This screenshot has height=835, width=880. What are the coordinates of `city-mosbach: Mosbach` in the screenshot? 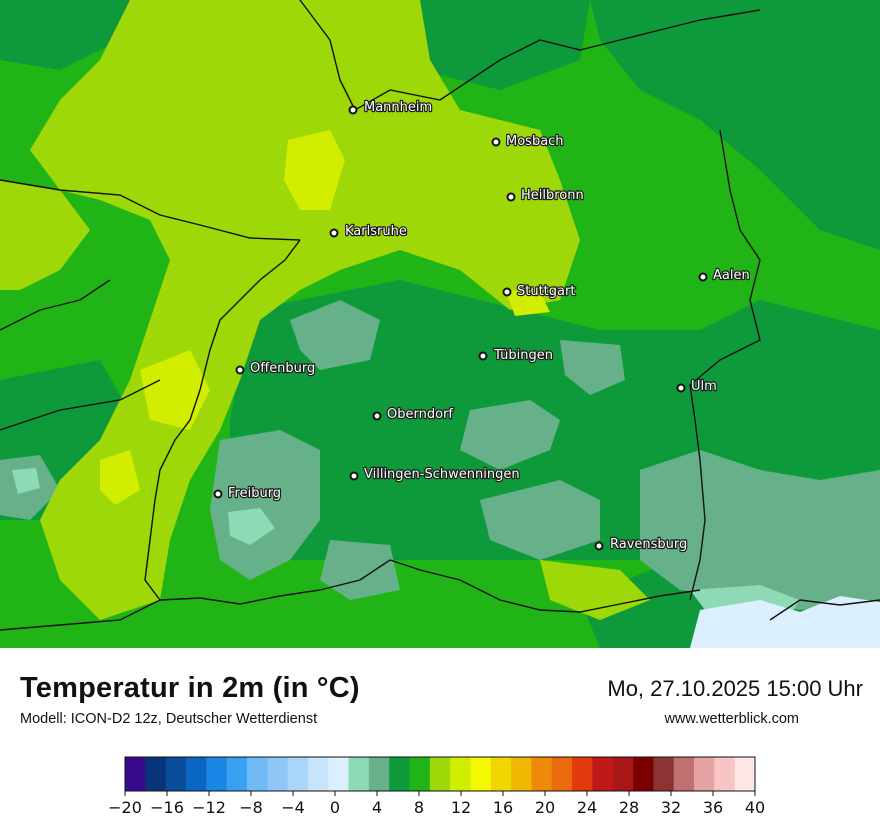 It's located at (528, 141).